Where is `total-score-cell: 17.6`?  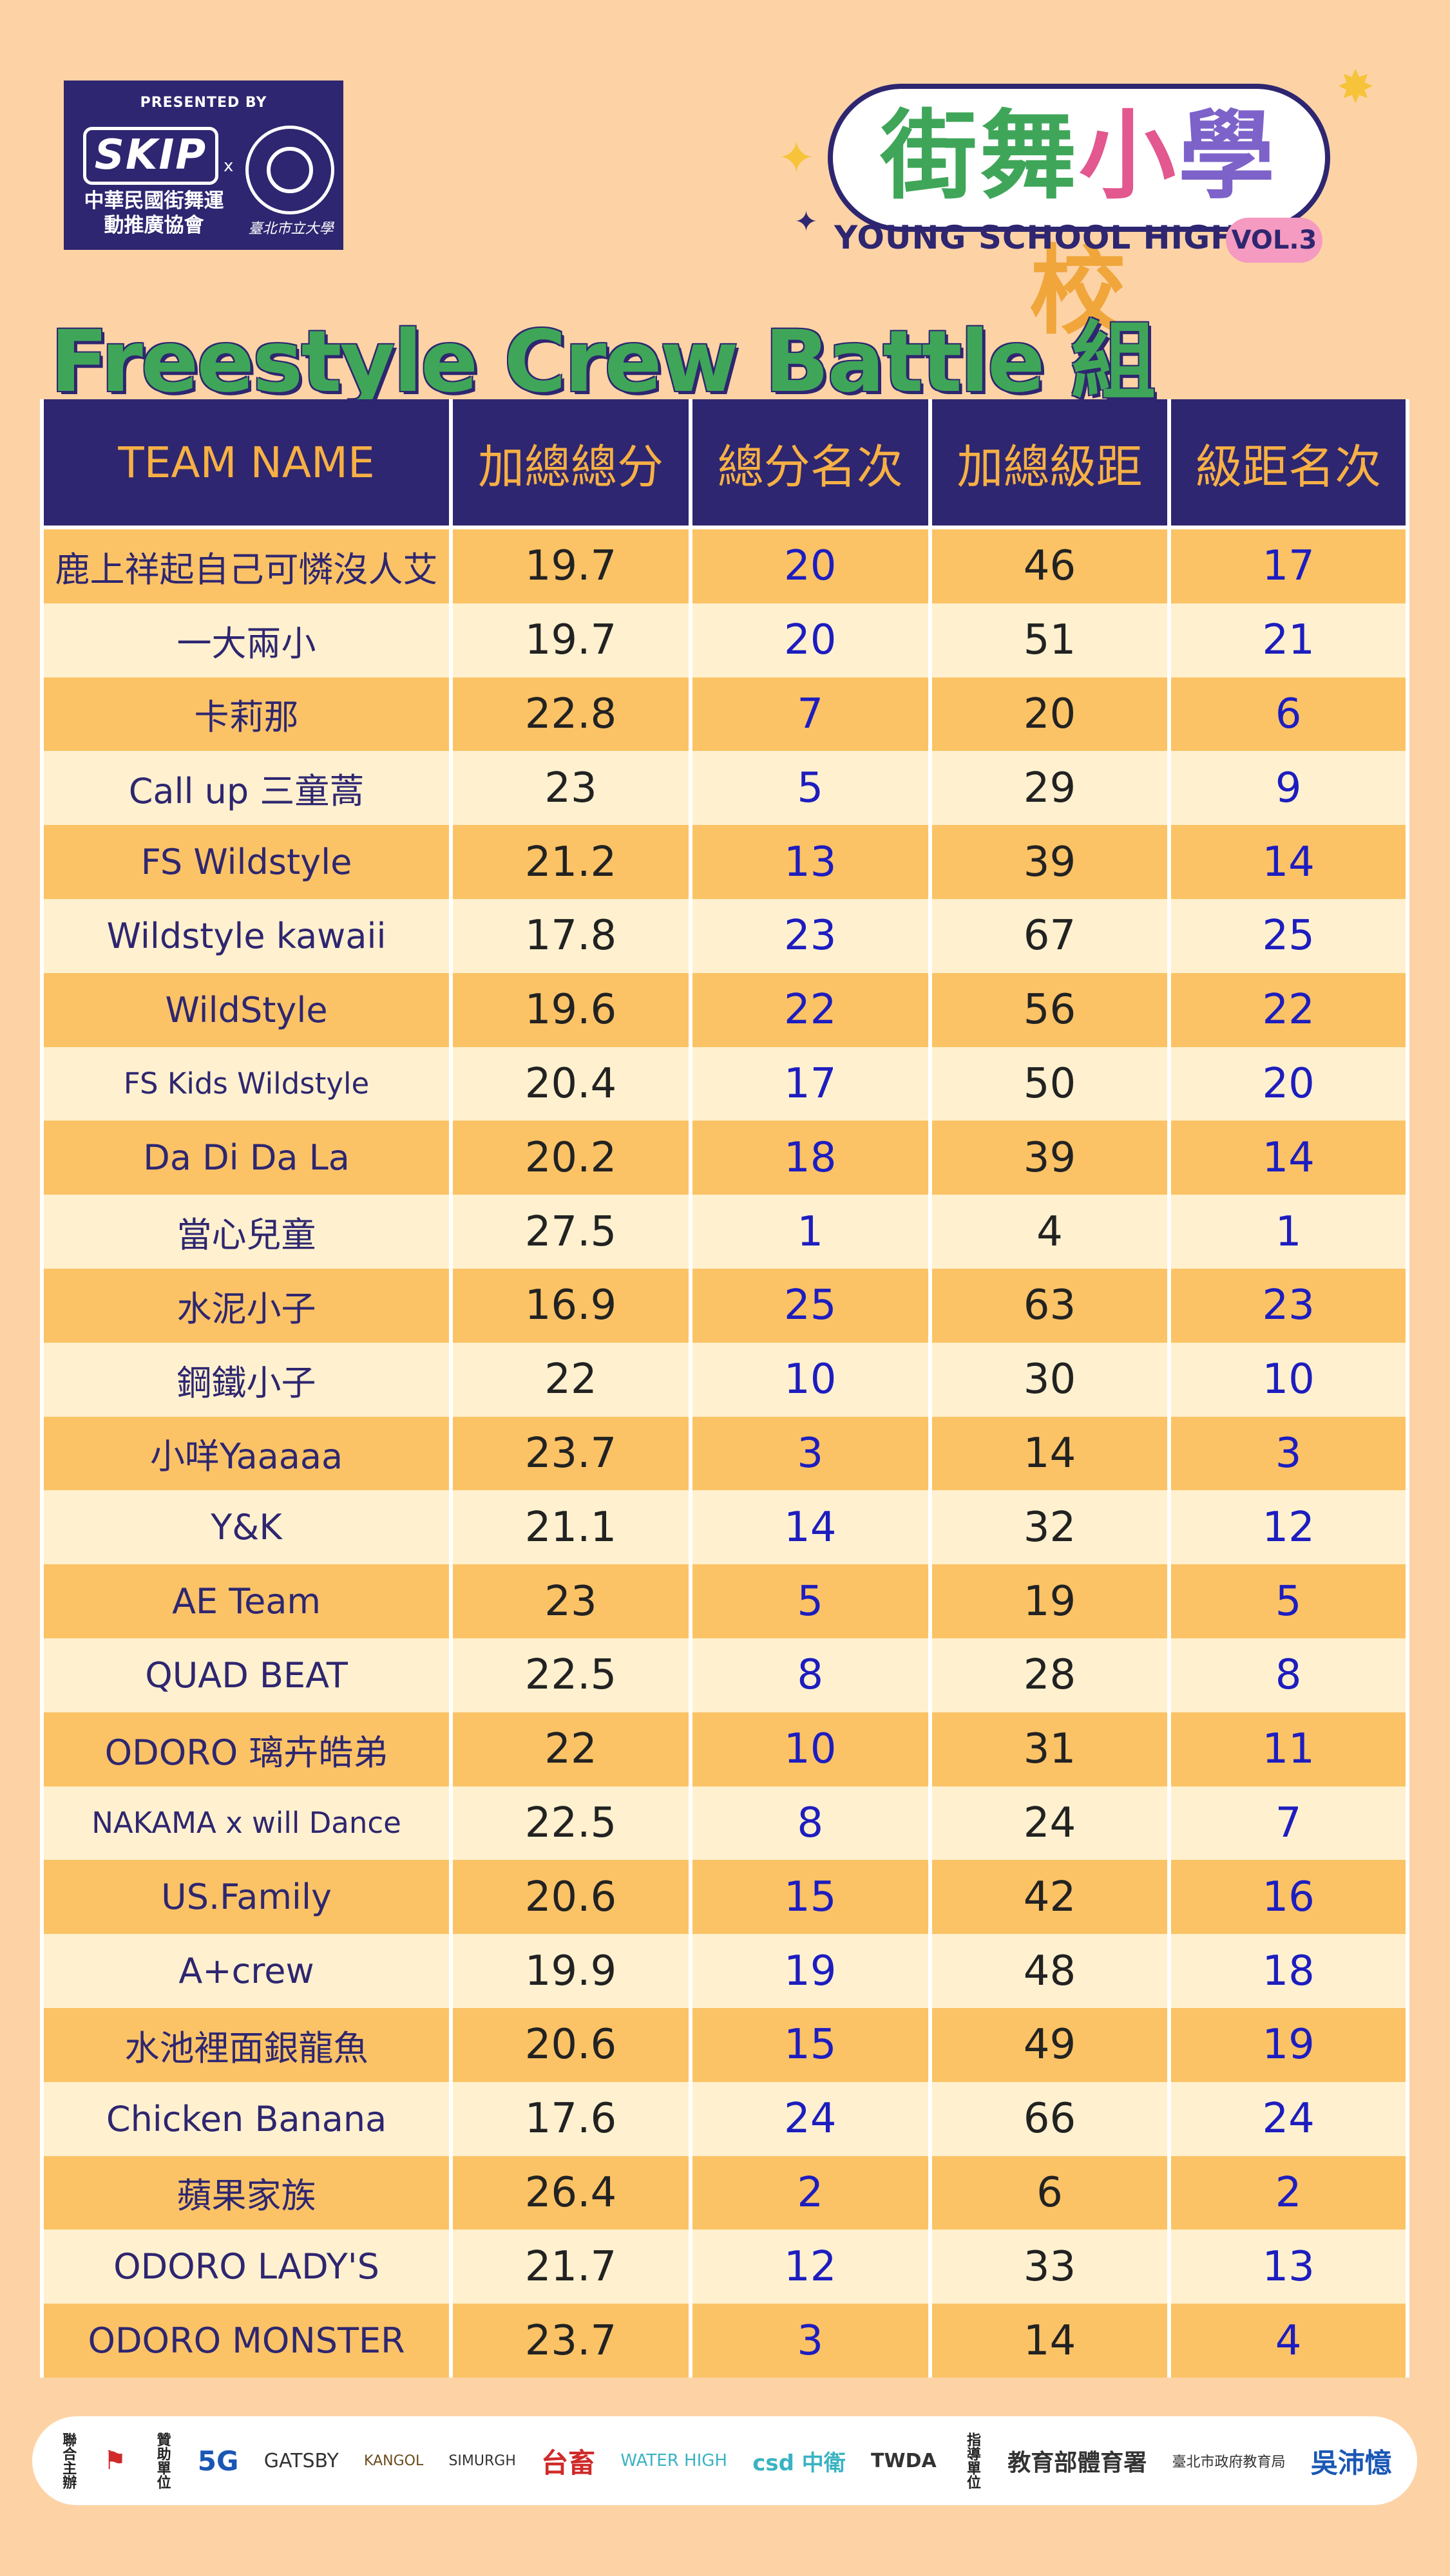
total-score-cell: 17.6 is located at coordinates (571, 2118).